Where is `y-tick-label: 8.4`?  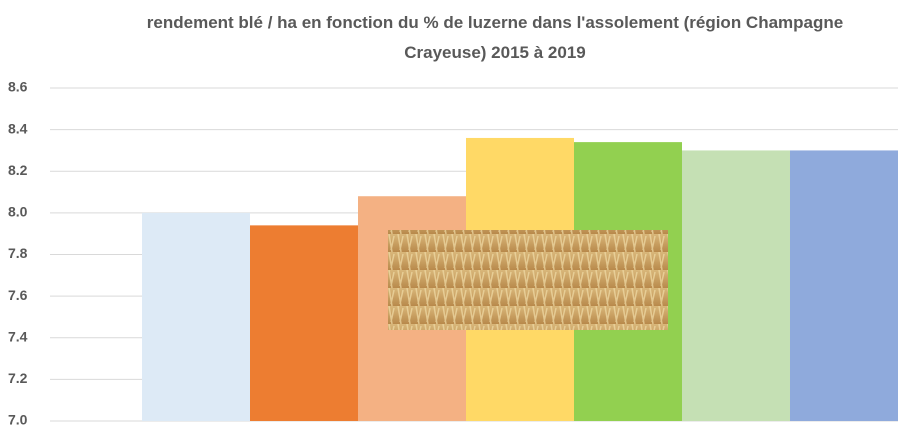 y-tick-label: 8.4 is located at coordinates (18, 128).